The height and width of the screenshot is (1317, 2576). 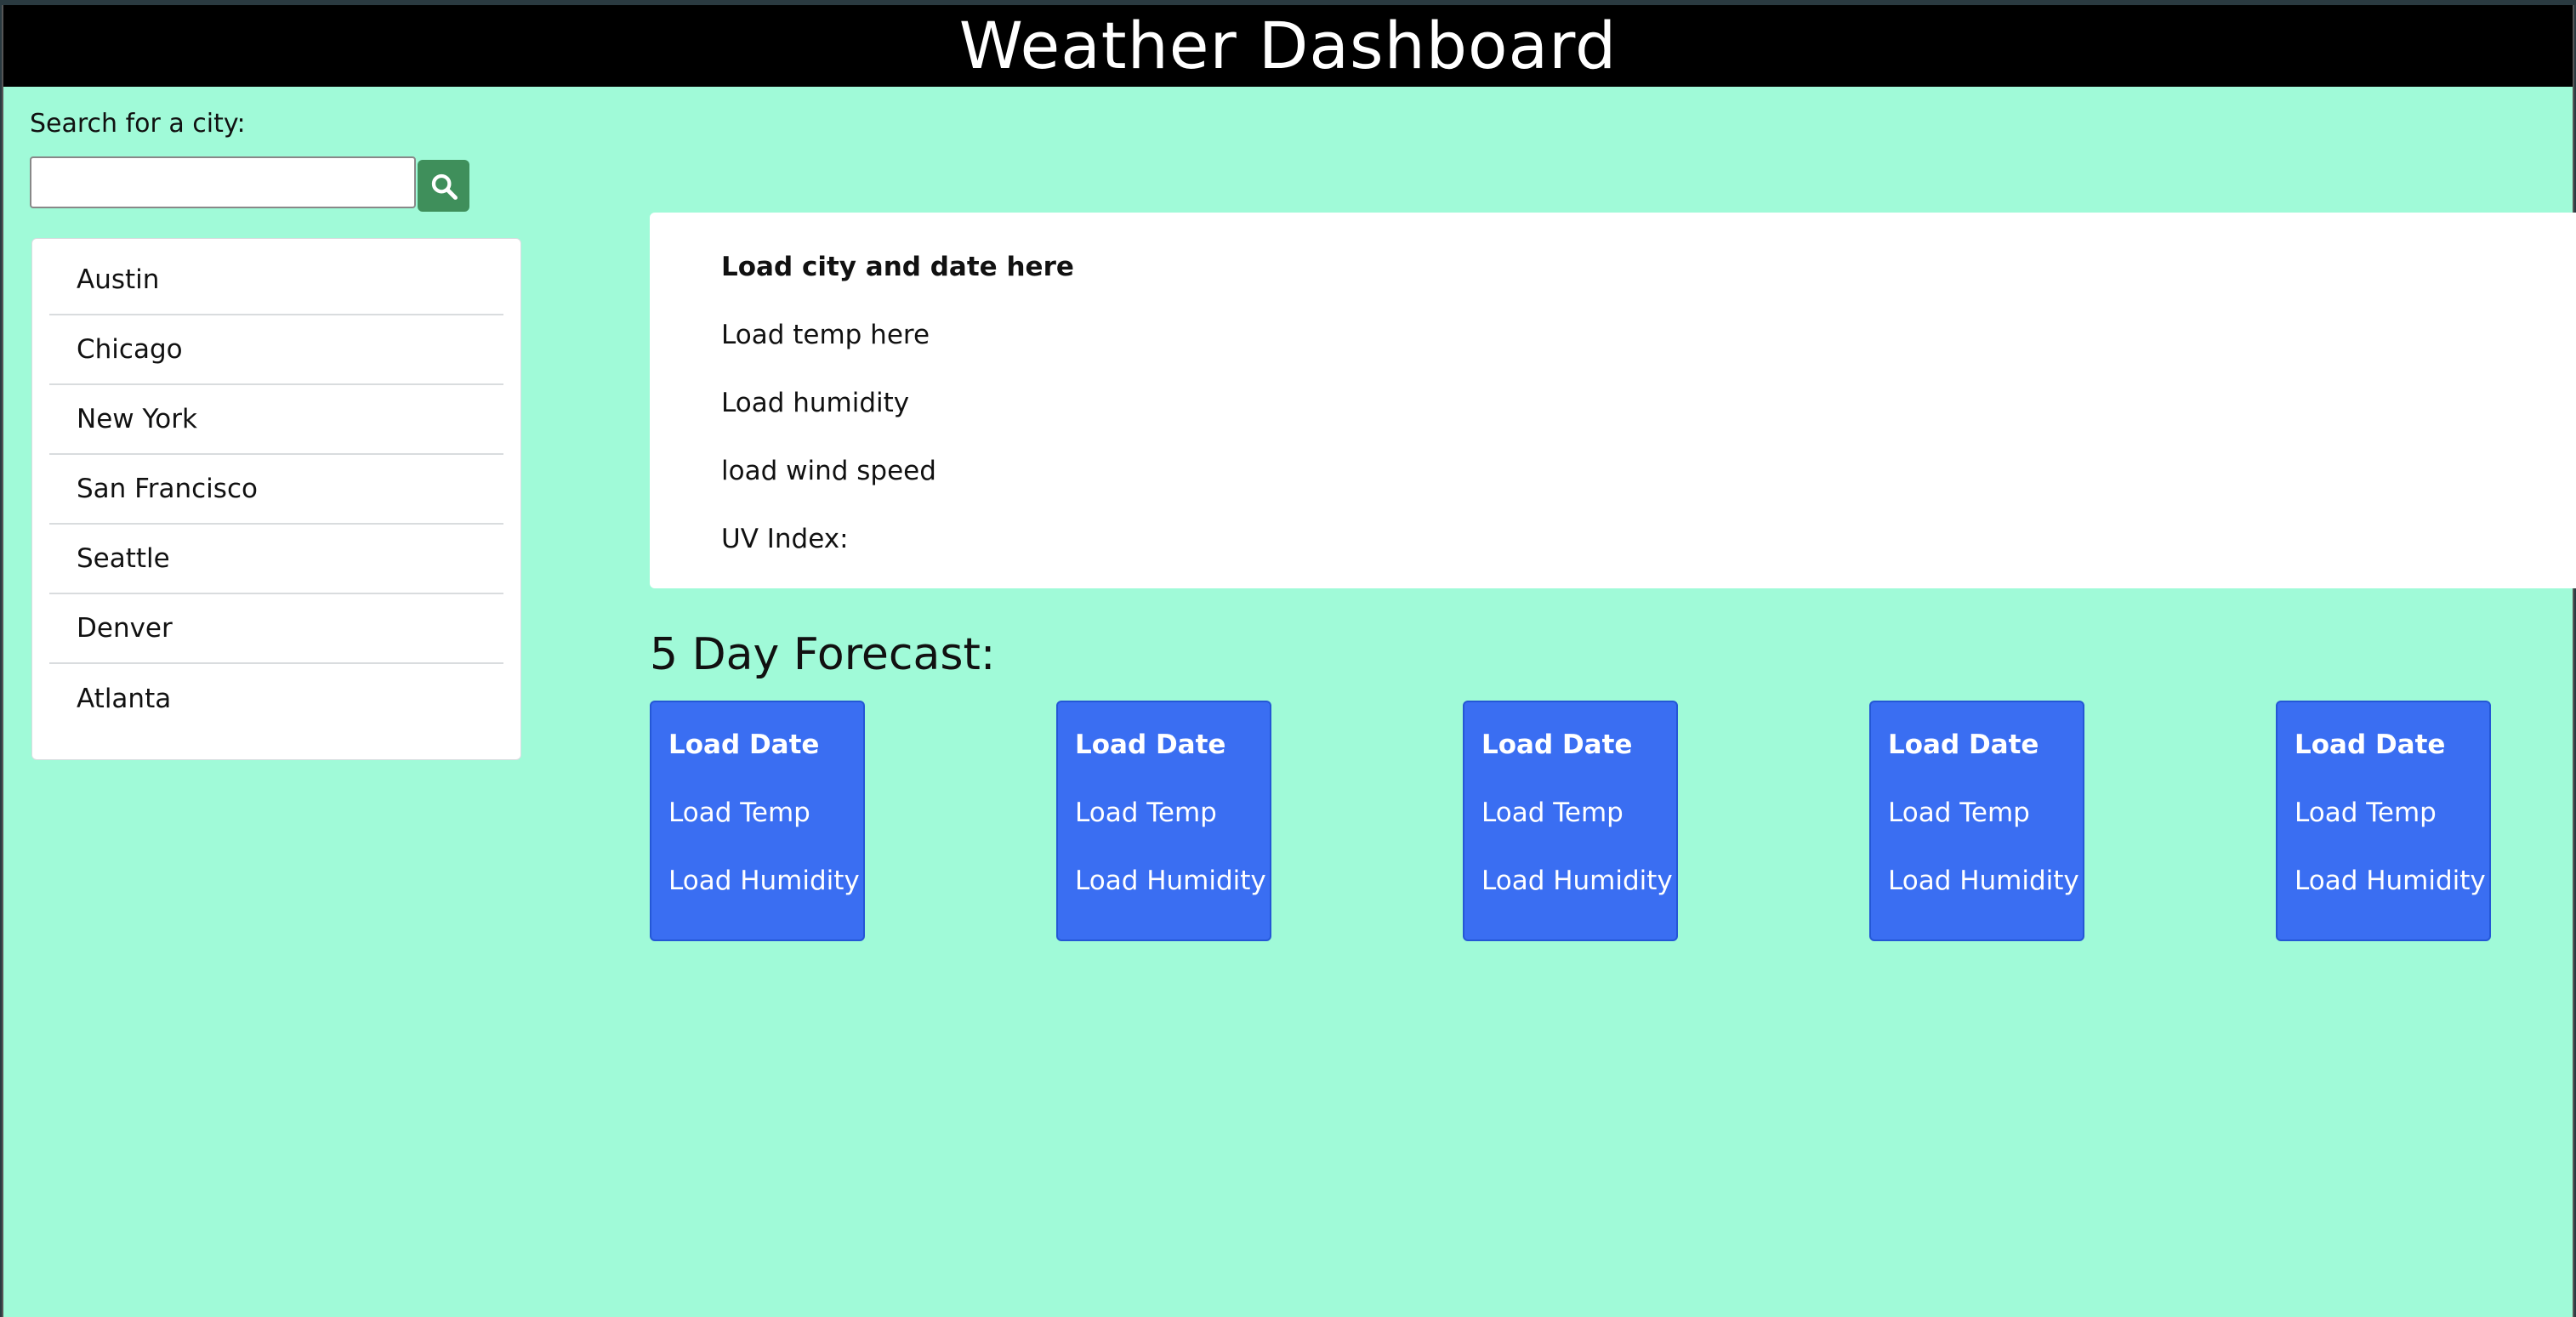 What do you see at coordinates (823, 654) in the screenshot?
I see `forecast-title: 5 Day Forecast:` at bounding box center [823, 654].